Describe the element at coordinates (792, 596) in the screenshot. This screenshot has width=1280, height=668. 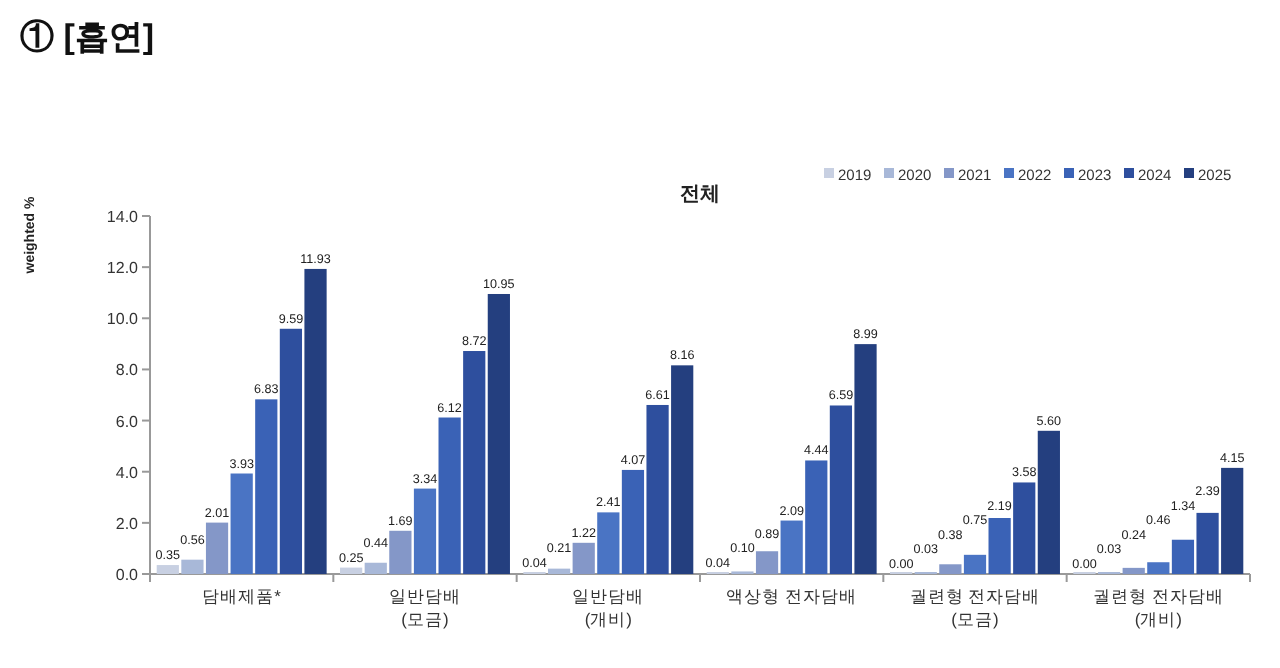
I see `x-tick-label: 액상형 전자담배` at that location.